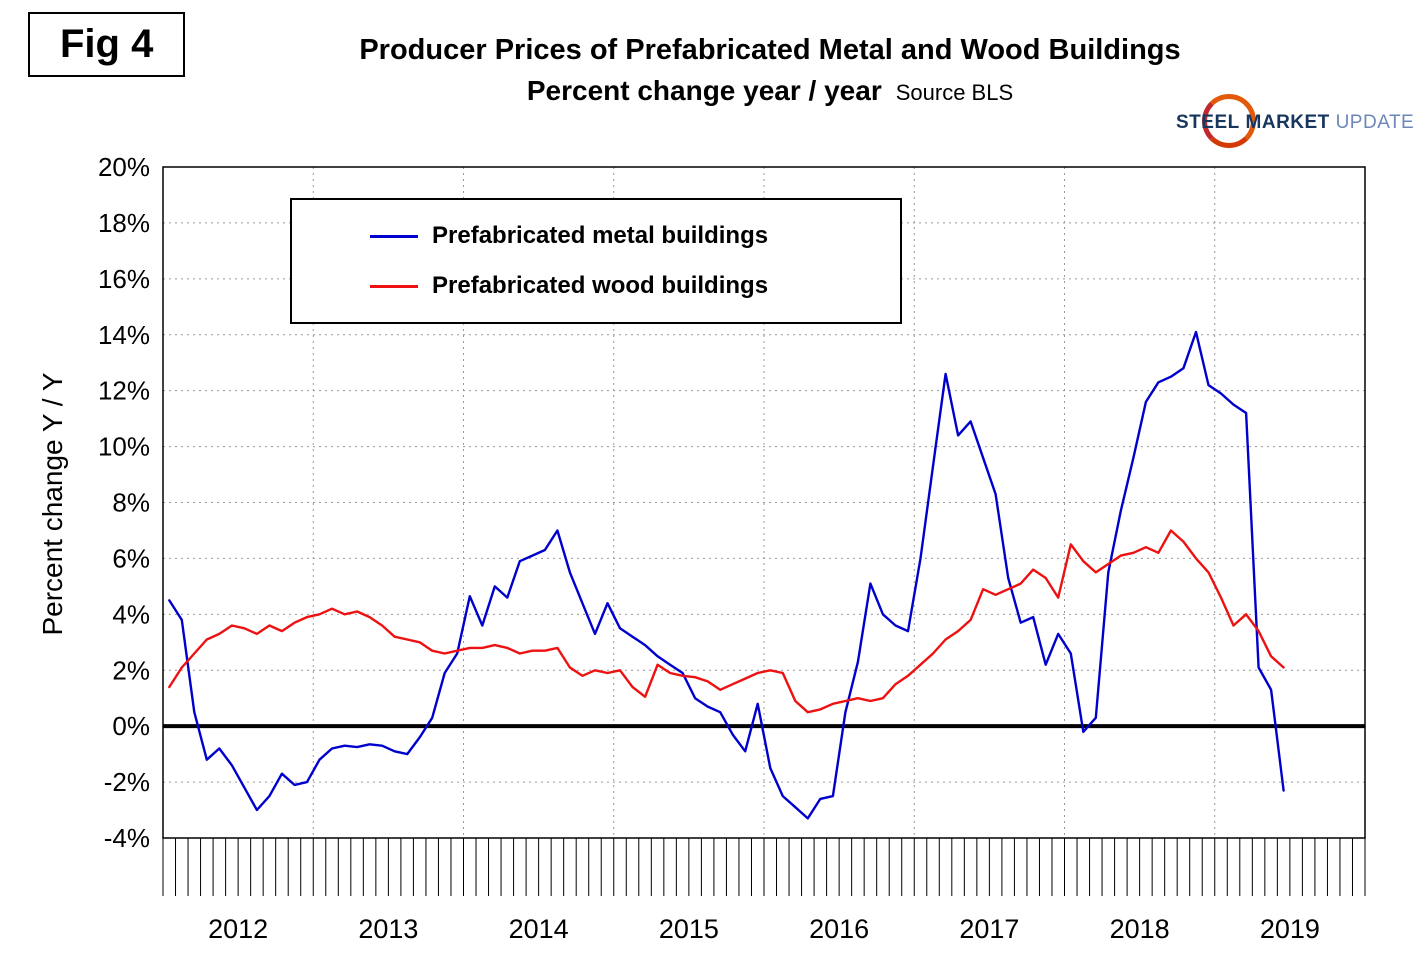  I want to click on logo-text: STEEL MARKET UPDATE, so click(1295, 123).